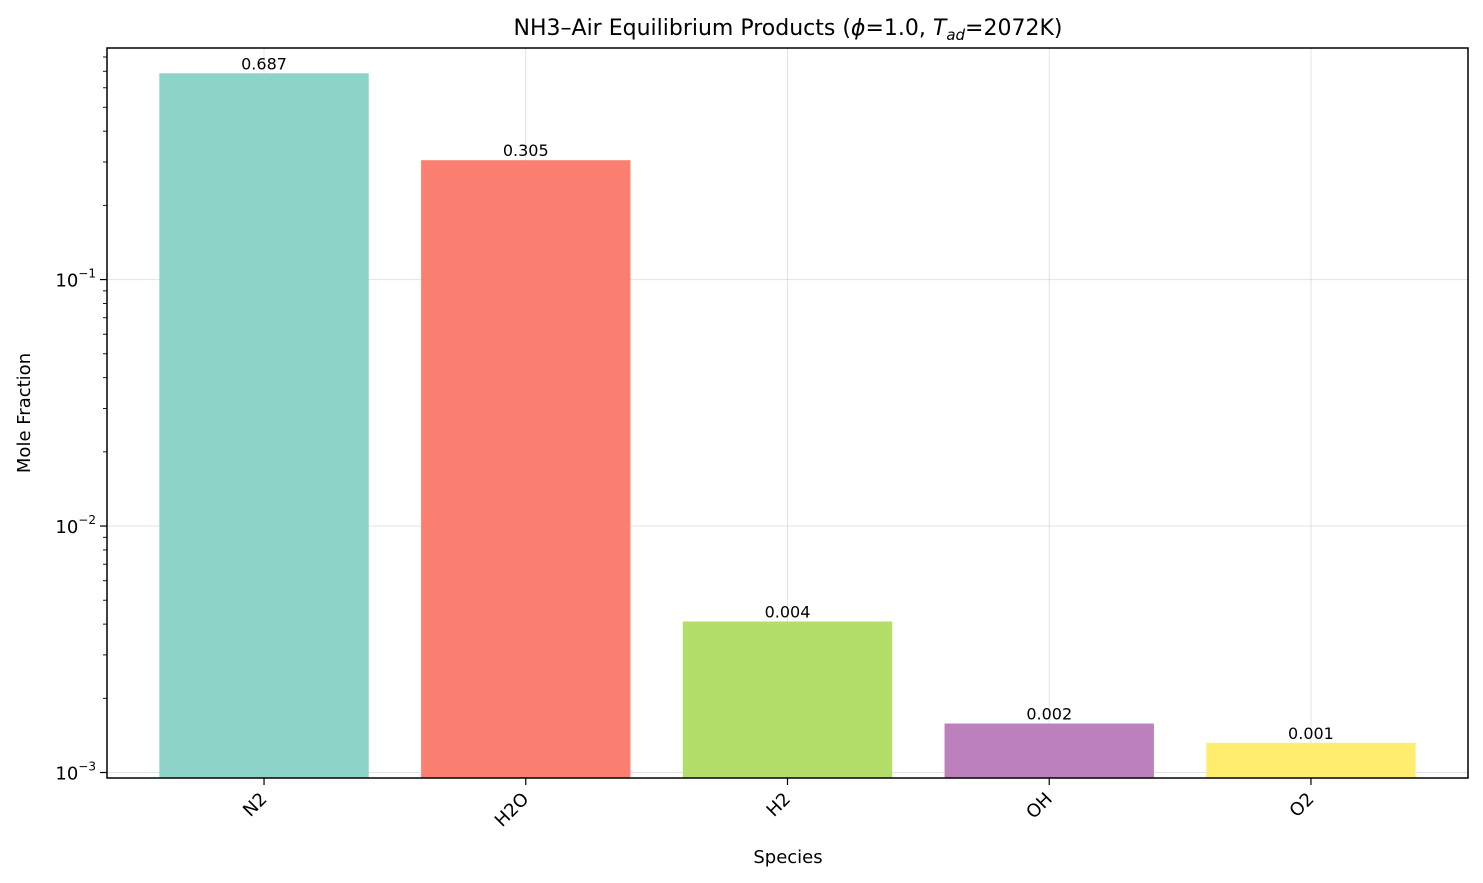 This screenshot has height=883, width=1483. I want to click on y-tick-label: 10⁻³, so click(75, 772).